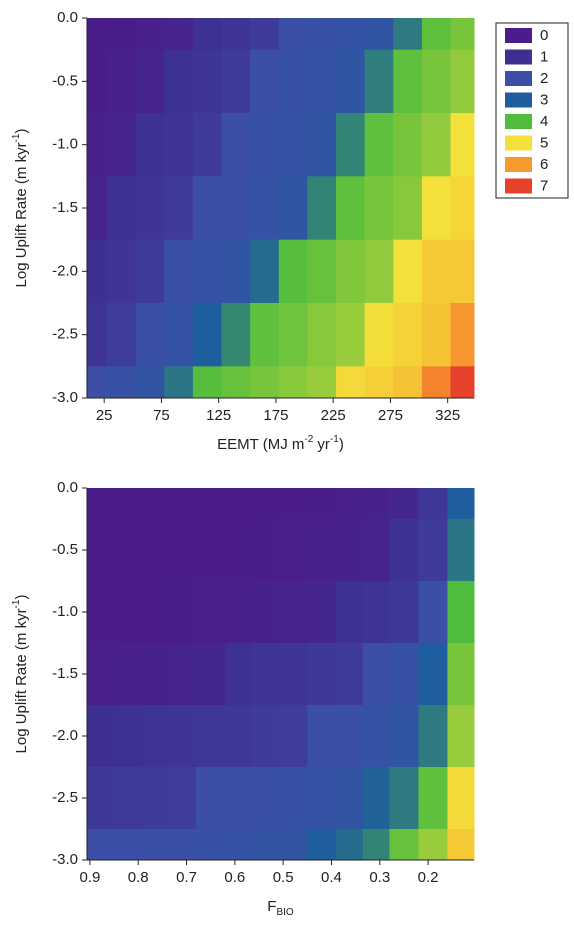 The height and width of the screenshot is (928, 574). What do you see at coordinates (65, 207) in the screenshot?
I see `y-tick-label: -1.5` at bounding box center [65, 207].